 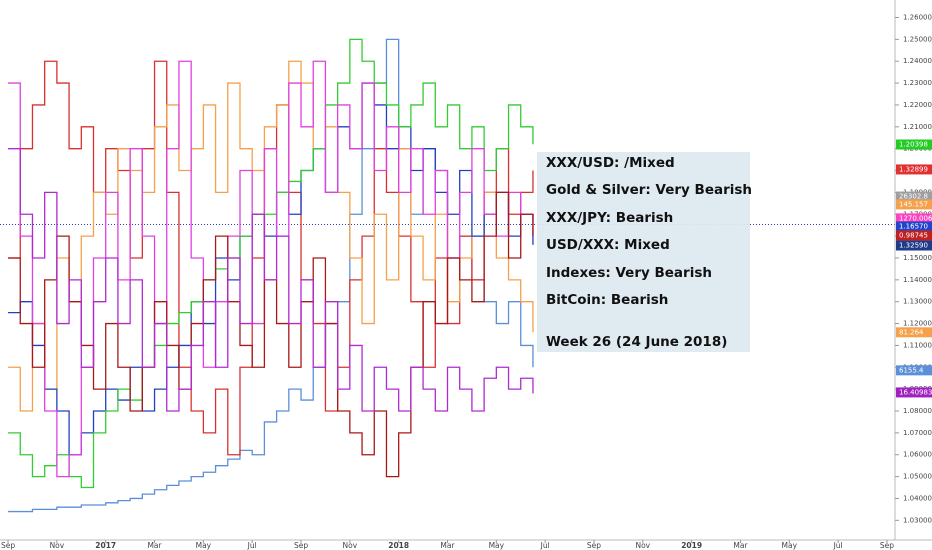 I want to click on annotation-box, so click(x=643, y=252).